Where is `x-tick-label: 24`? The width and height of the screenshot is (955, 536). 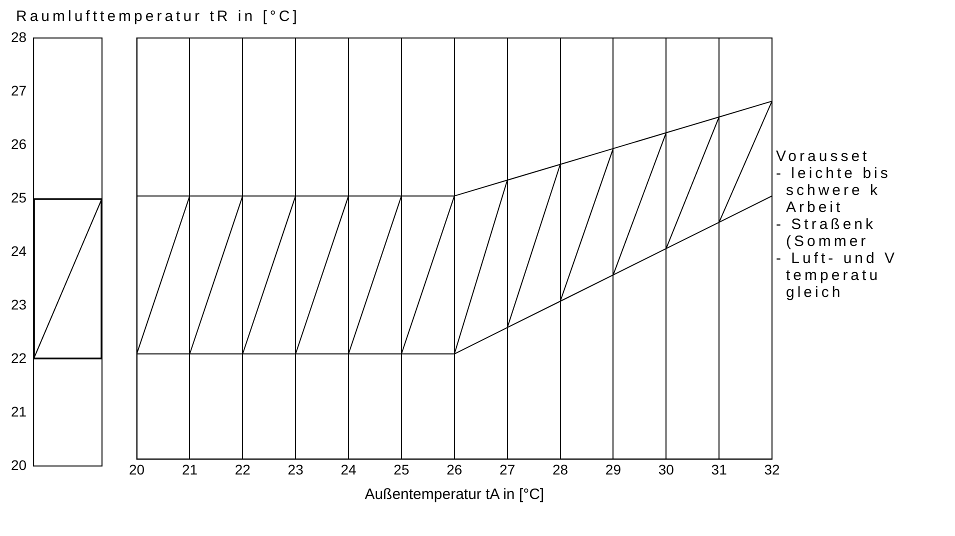 x-tick-label: 24 is located at coordinates (348, 469).